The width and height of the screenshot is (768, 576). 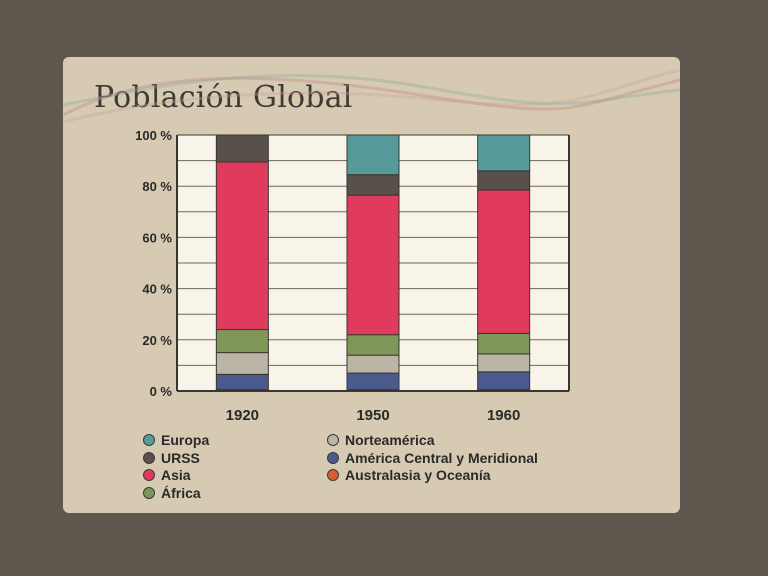 I want to click on legend-item: URSS, so click(x=171, y=458).